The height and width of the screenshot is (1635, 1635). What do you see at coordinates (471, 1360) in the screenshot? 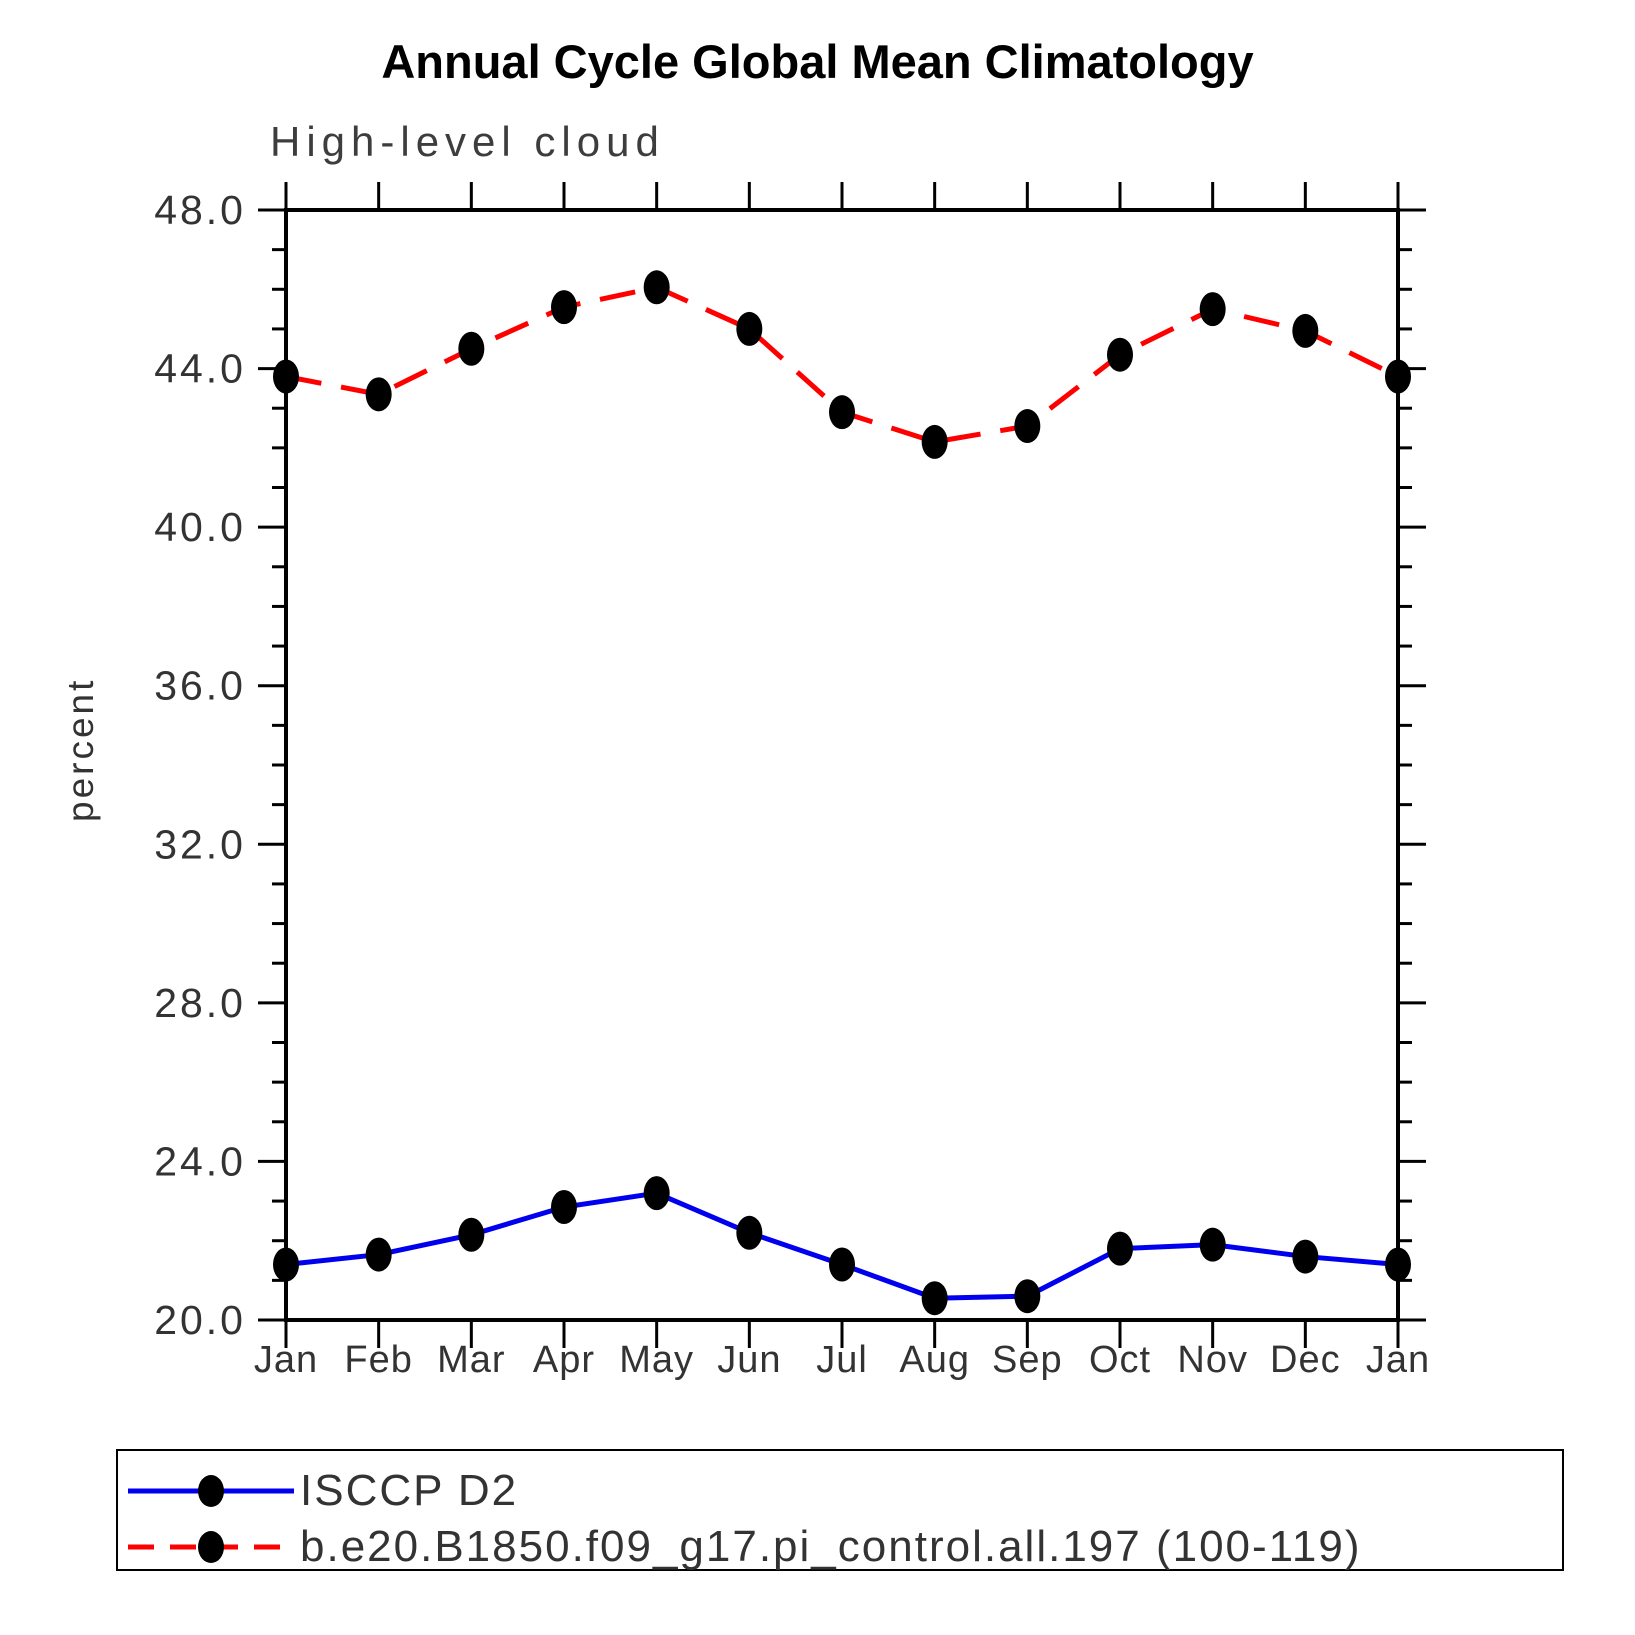
I see `x-axis-tick-label: Mar` at bounding box center [471, 1360].